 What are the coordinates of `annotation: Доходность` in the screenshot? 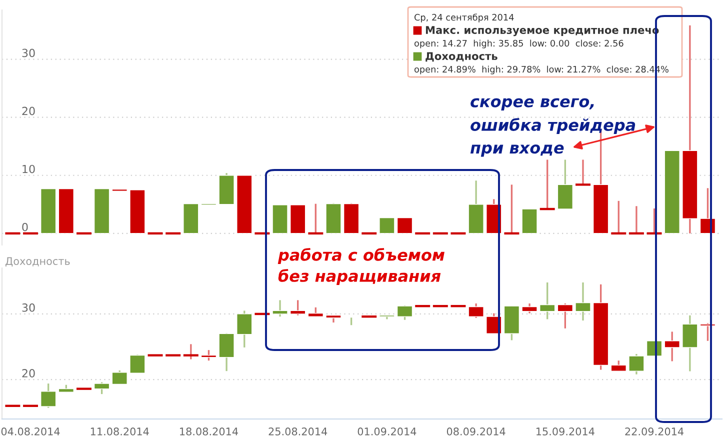 It's located at (462, 57).